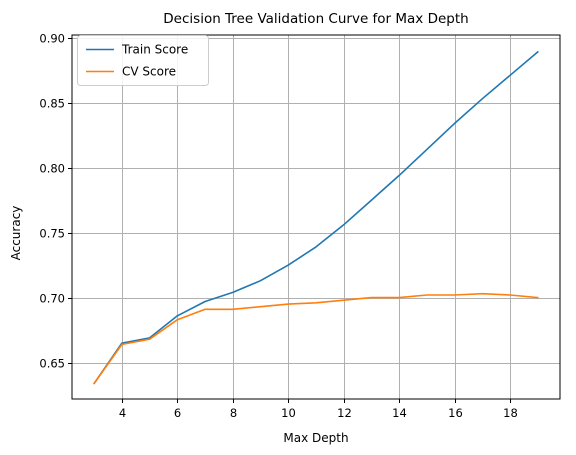  I want to click on y-tick-label: 0.75, so click(52, 234).